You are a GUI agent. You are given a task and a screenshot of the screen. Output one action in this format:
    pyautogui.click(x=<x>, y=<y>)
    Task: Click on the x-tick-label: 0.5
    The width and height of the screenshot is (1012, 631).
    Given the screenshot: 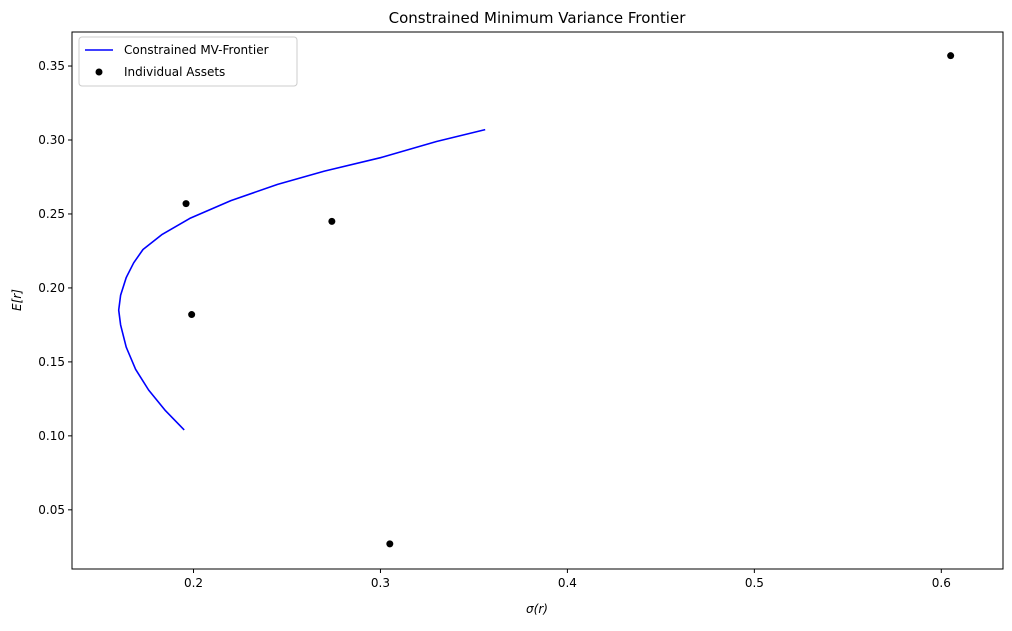 What is the action you would take?
    pyautogui.click(x=754, y=583)
    